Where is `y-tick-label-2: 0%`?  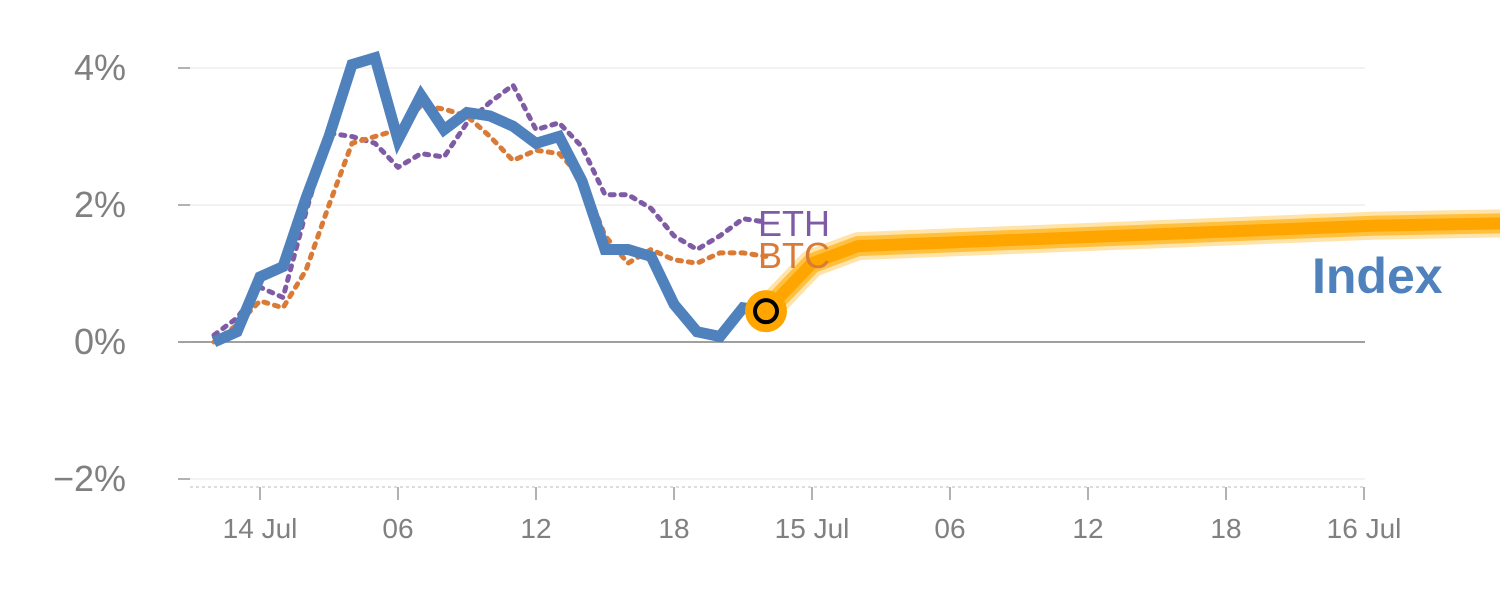 y-tick-label-2: 0% is located at coordinates (100, 341).